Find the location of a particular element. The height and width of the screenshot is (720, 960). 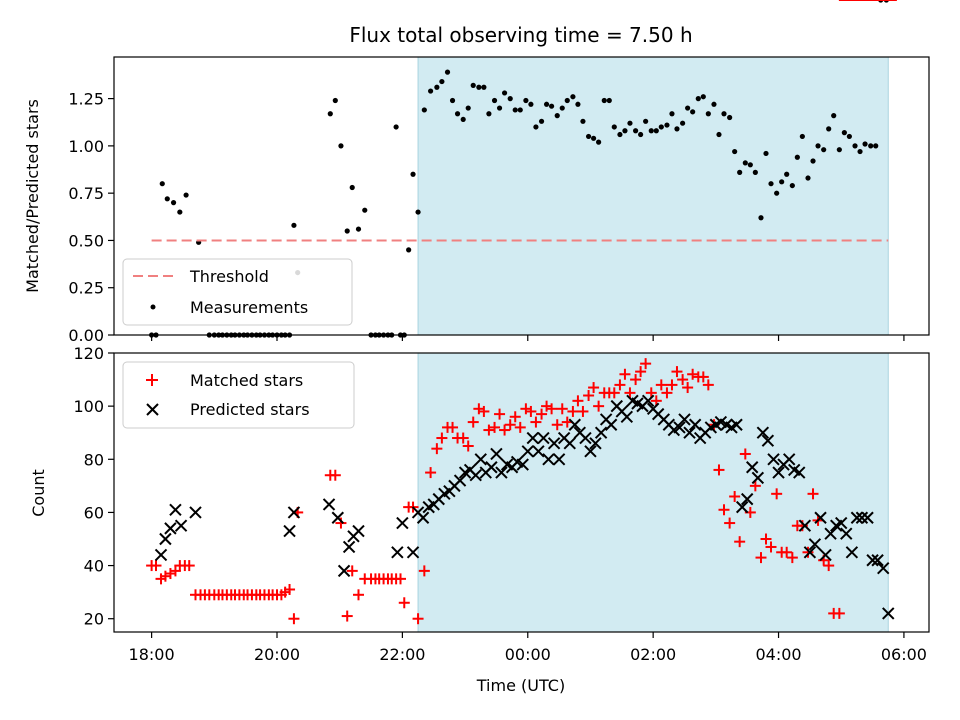

y-tick-label: 100 is located at coordinates (88, 406).